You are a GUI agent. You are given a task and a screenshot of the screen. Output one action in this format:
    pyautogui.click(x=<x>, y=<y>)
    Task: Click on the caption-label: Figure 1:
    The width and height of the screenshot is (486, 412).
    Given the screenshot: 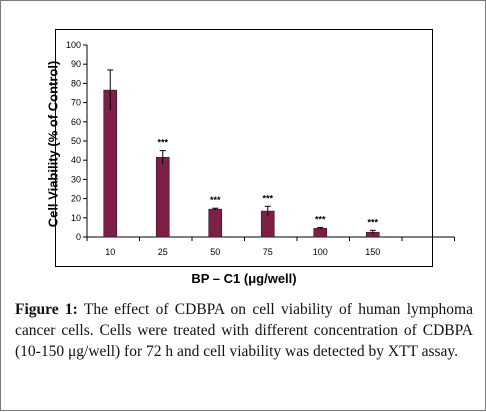 What is the action you would take?
    pyautogui.click(x=46, y=309)
    